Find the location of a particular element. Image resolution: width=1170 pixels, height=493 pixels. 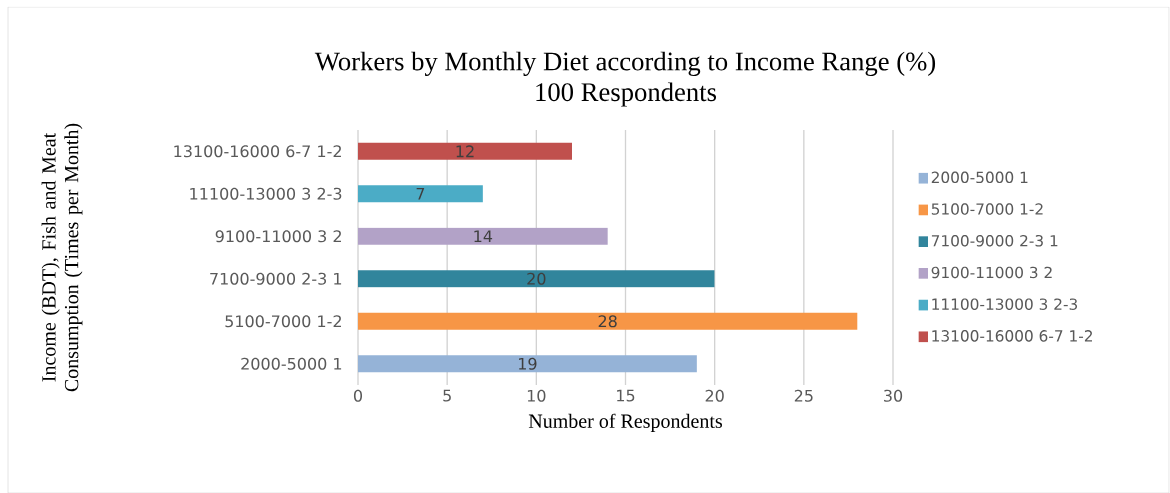

x-tick-label: 0 is located at coordinates (358, 395).